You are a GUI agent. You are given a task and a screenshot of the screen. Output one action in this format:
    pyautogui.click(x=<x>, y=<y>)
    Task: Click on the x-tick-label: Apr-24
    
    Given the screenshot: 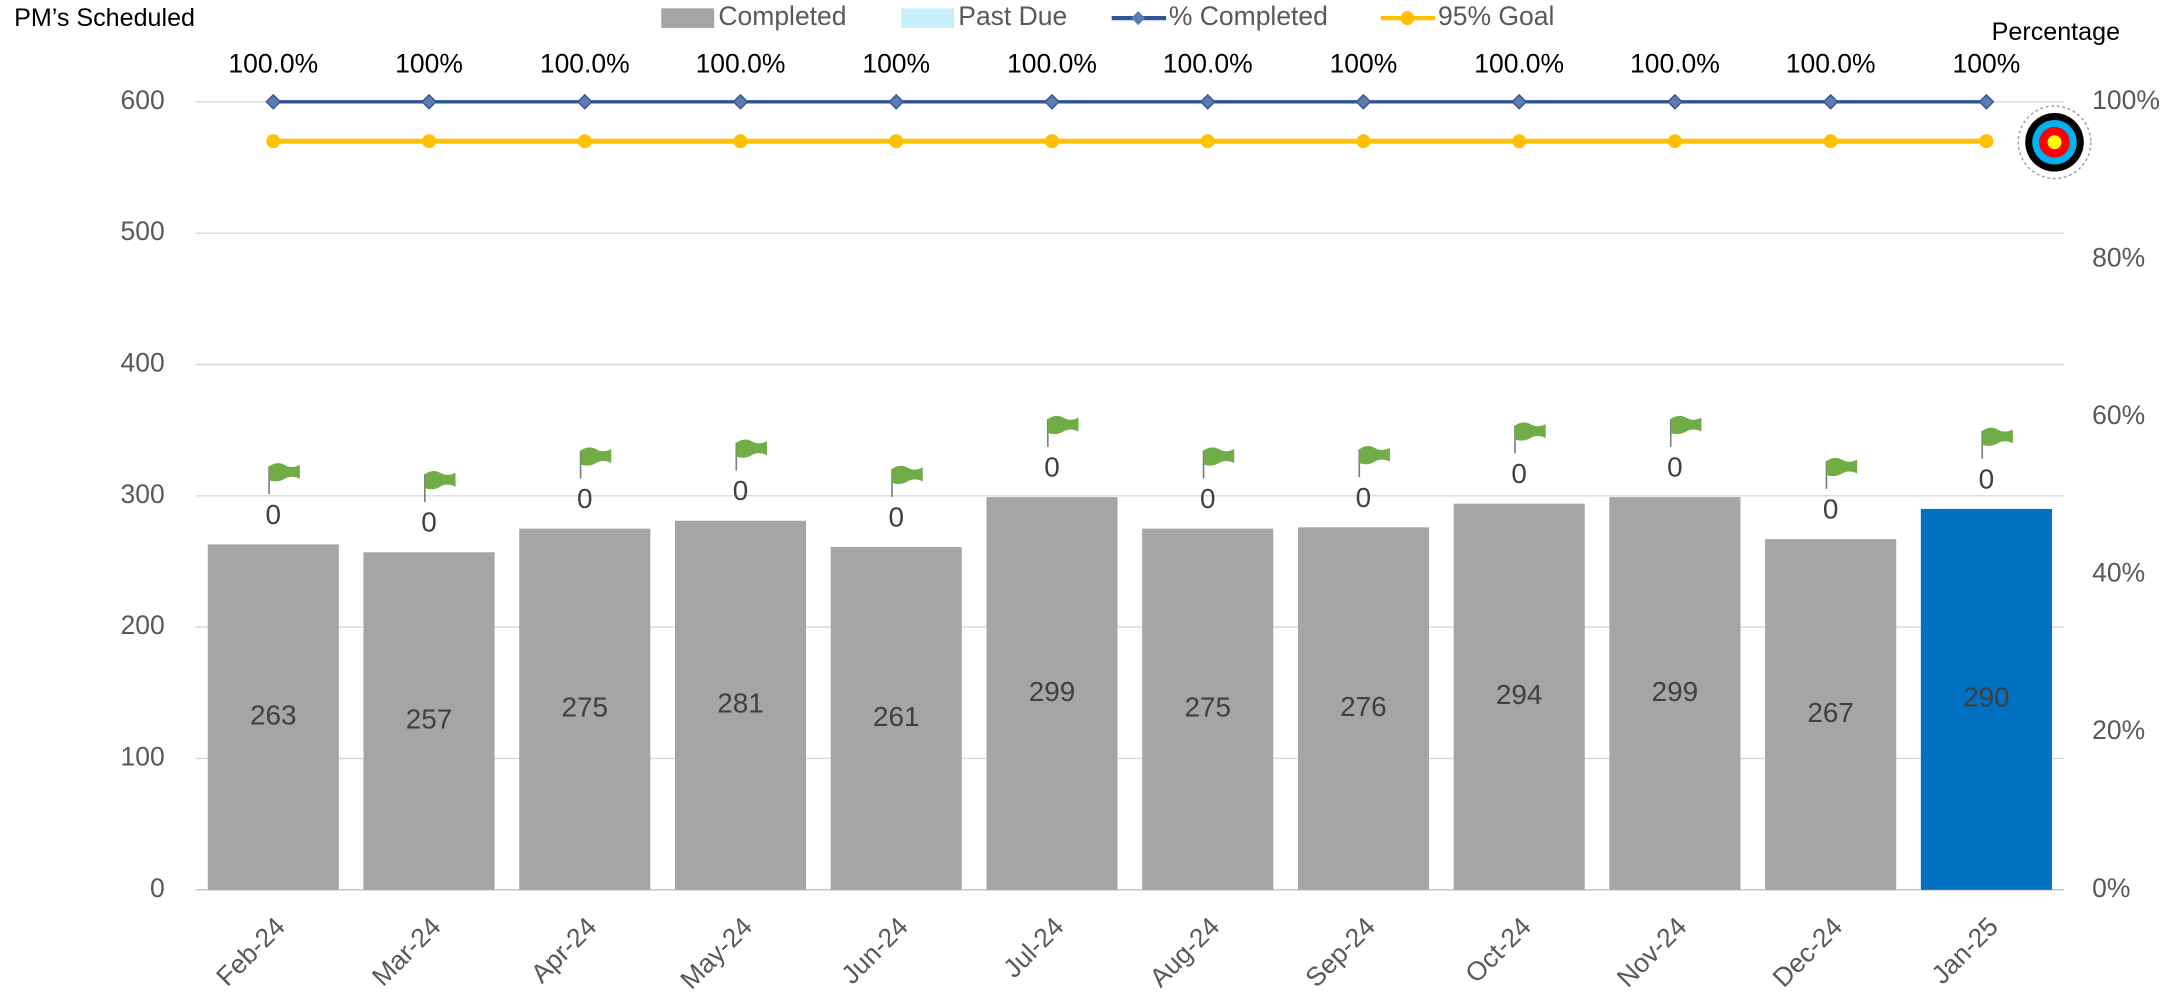 What is the action you would take?
    pyautogui.click(x=563, y=949)
    